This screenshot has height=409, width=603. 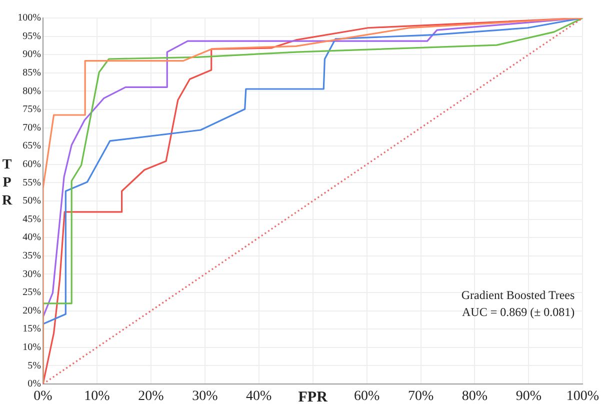 I want to click on y-tick-label: 65%, so click(x=31, y=146).